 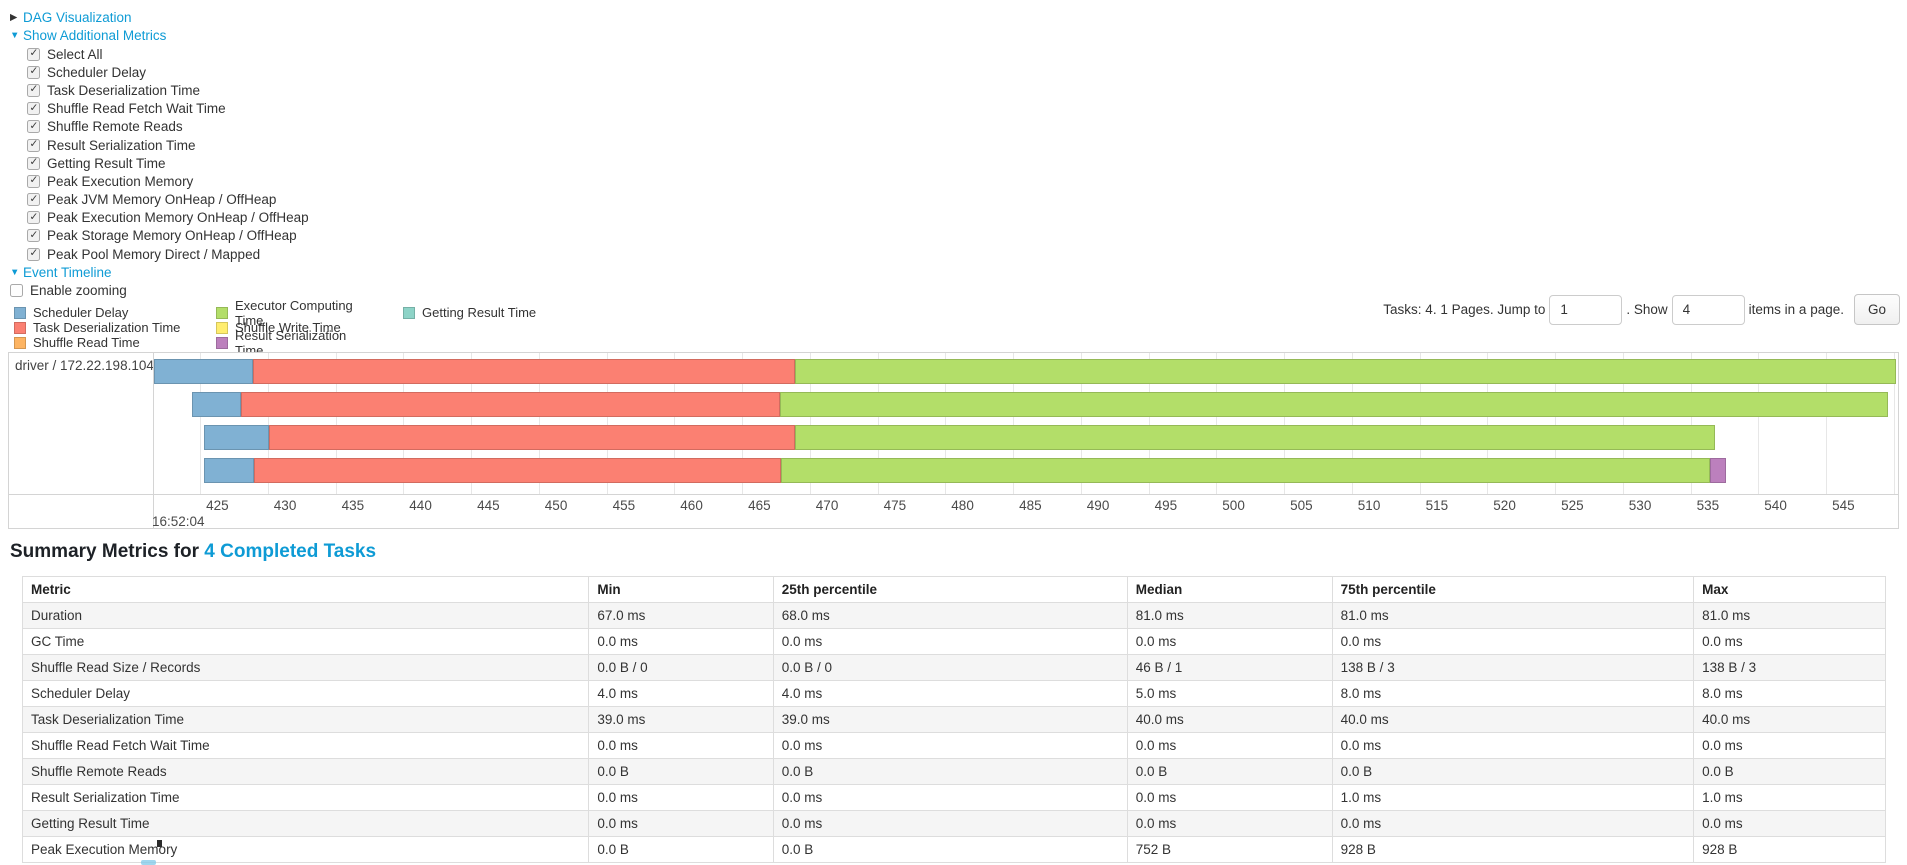 What do you see at coordinates (1717, 470) in the screenshot?
I see `result-serialization-segment` at bounding box center [1717, 470].